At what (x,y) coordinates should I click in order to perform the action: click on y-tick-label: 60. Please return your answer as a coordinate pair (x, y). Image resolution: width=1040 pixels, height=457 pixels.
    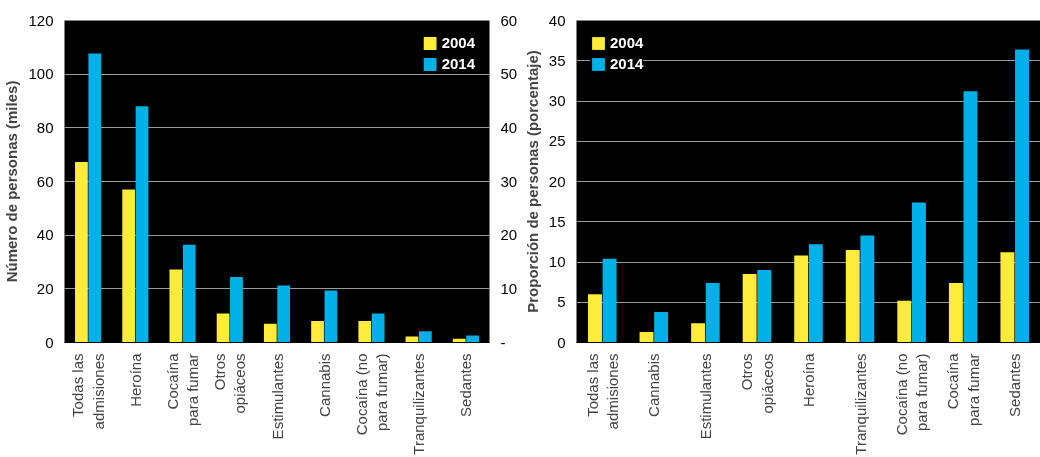
    Looking at the image, I should click on (45, 181).